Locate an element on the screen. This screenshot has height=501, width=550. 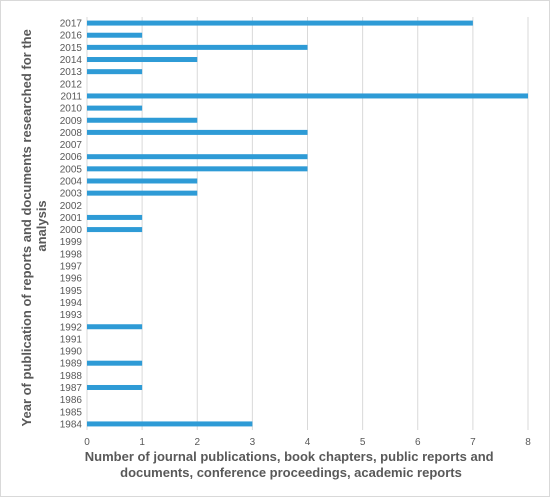
bar-2013 is located at coordinates (115, 72).